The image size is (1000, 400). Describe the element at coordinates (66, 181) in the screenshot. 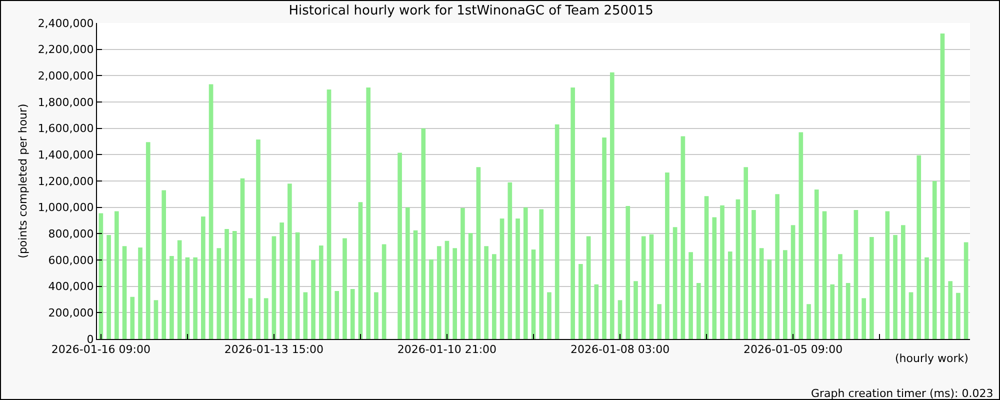

I see `y-tick-label: 1,200,000` at that location.